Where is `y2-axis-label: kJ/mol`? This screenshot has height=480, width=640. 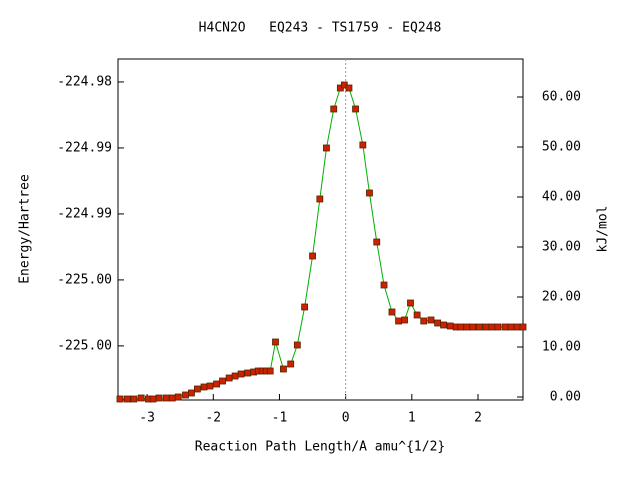
y2-axis-label: kJ/mol is located at coordinates (603, 229).